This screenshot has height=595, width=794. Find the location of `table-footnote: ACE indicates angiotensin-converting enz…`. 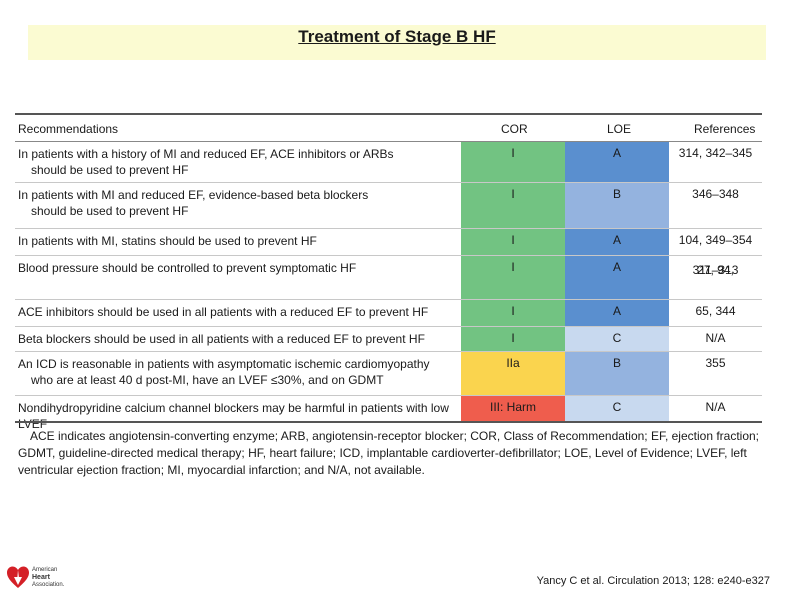

table-footnote: ACE indicates angiotensin-converting enz… is located at coordinates (389, 453).